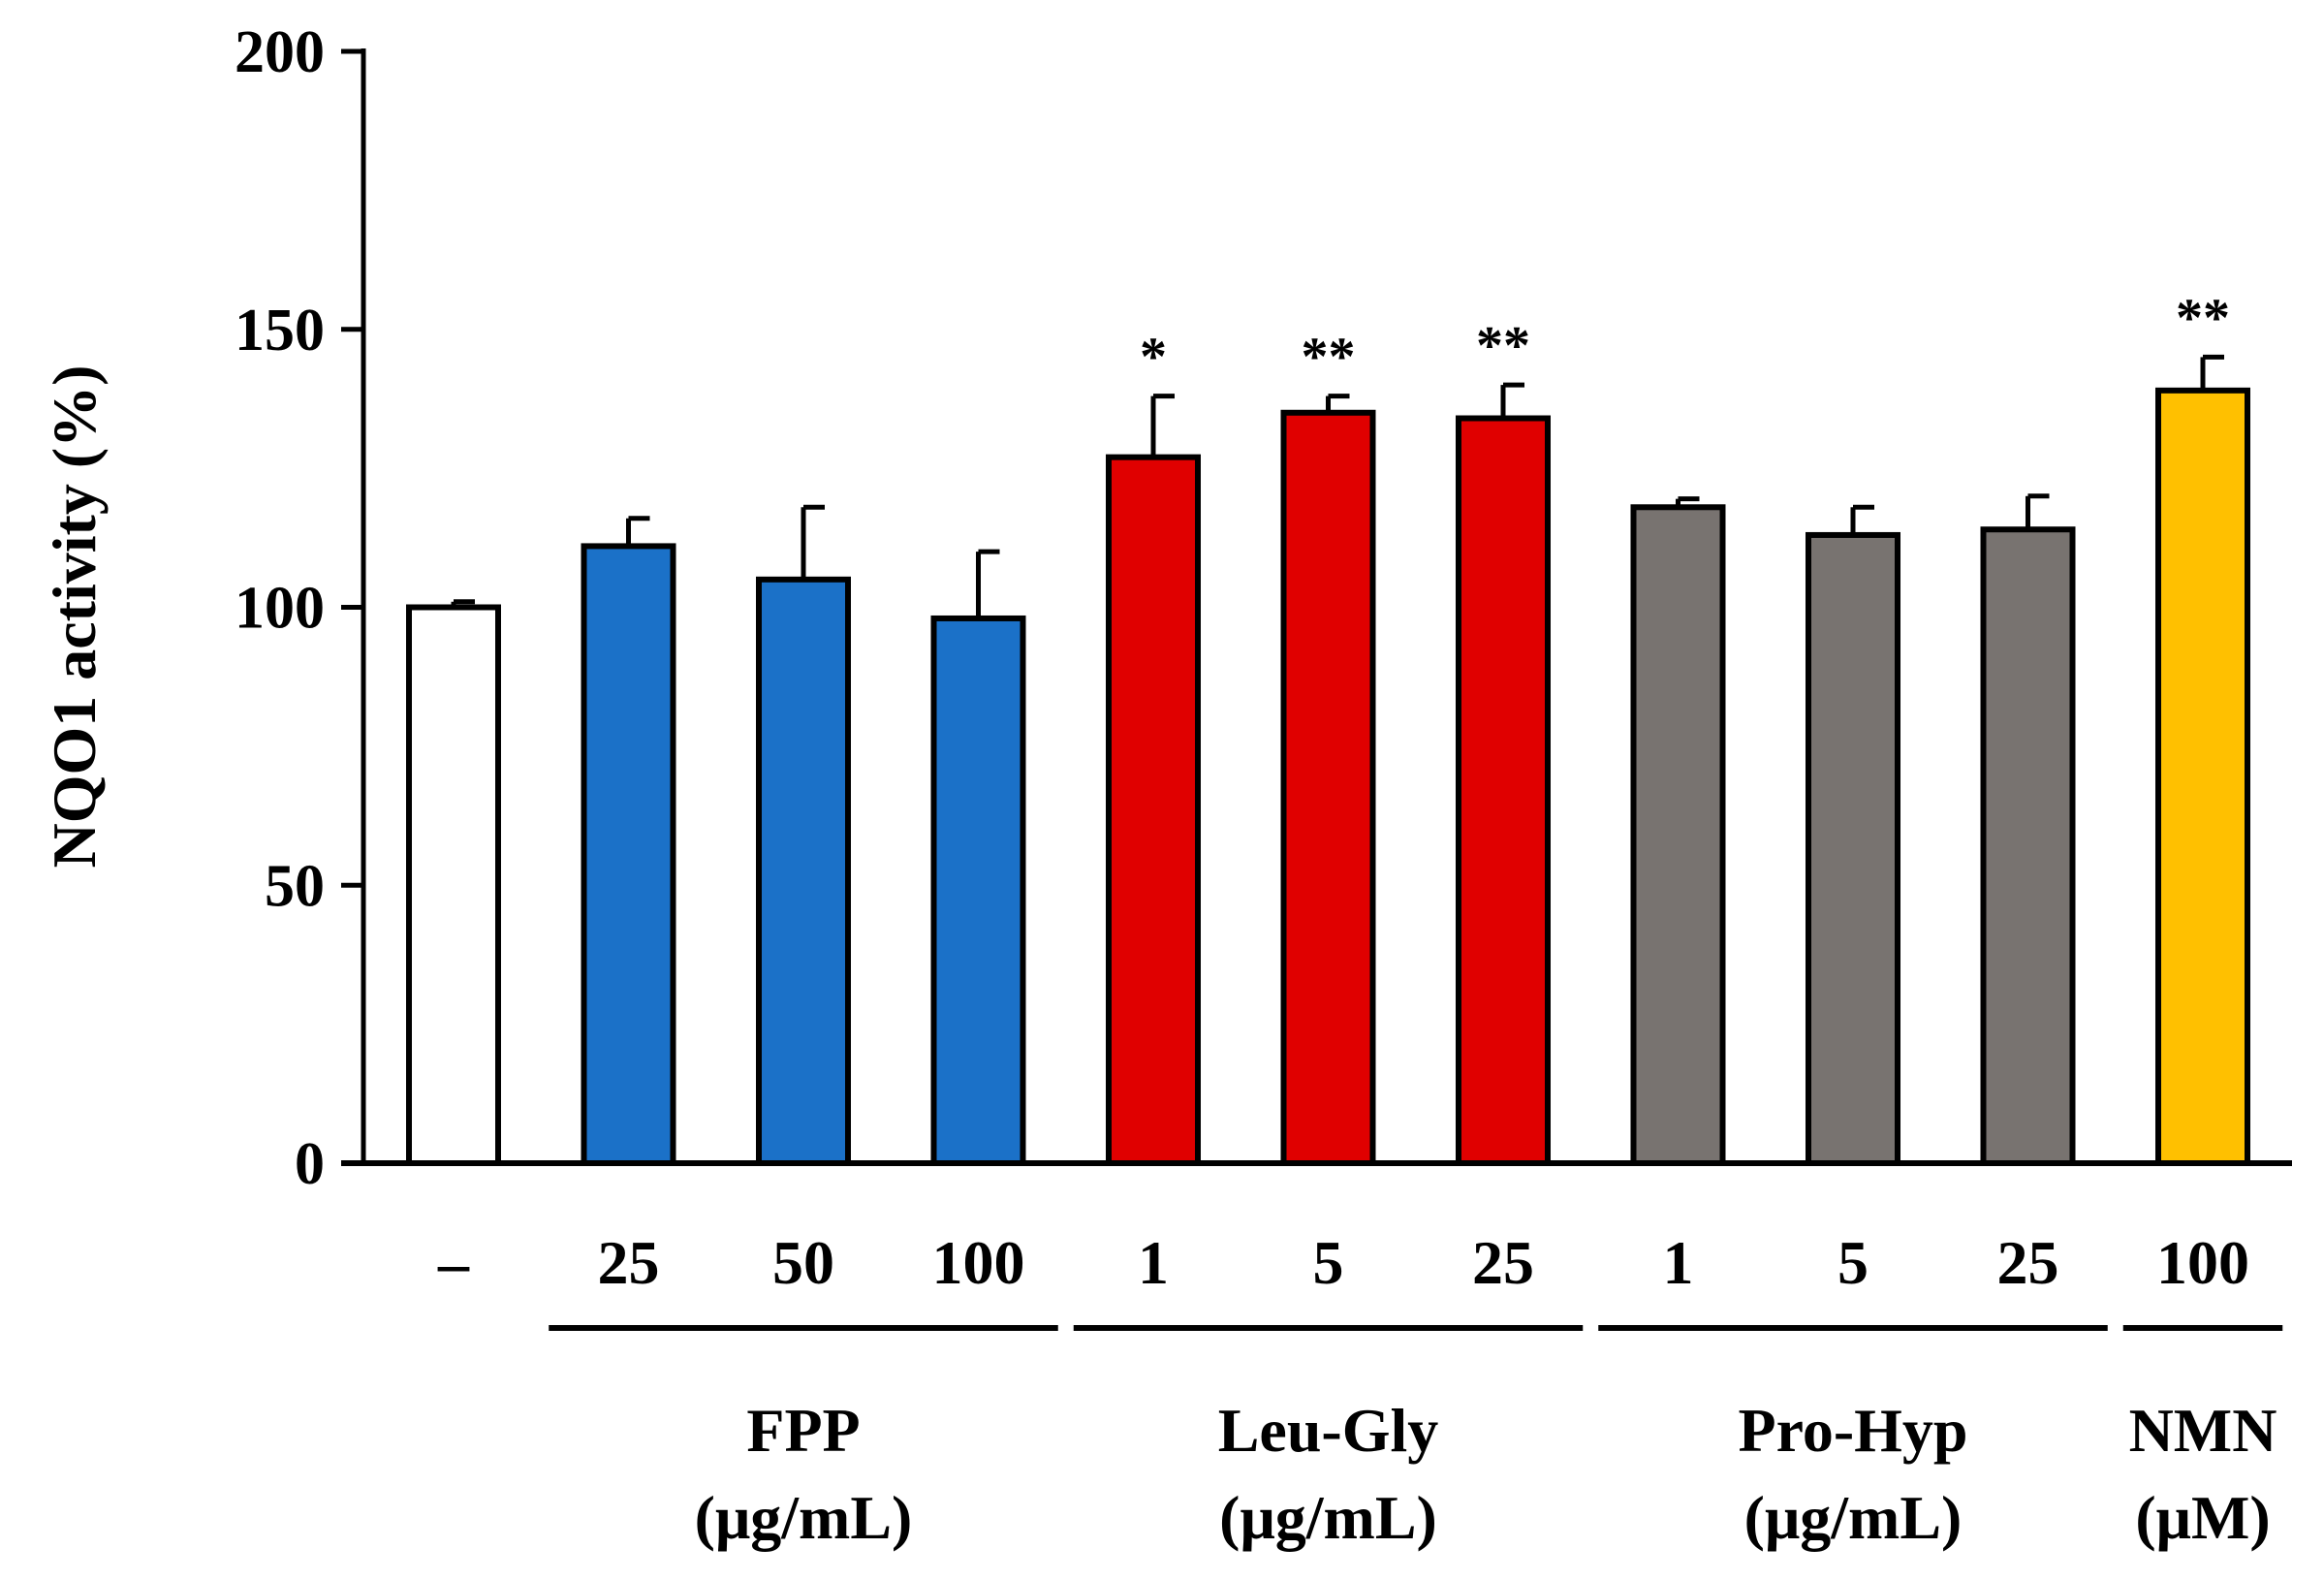  What do you see at coordinates (2203, 1430) in the screenshot?
I see `group-name: NMN` at bounding box center [2203, 1430].